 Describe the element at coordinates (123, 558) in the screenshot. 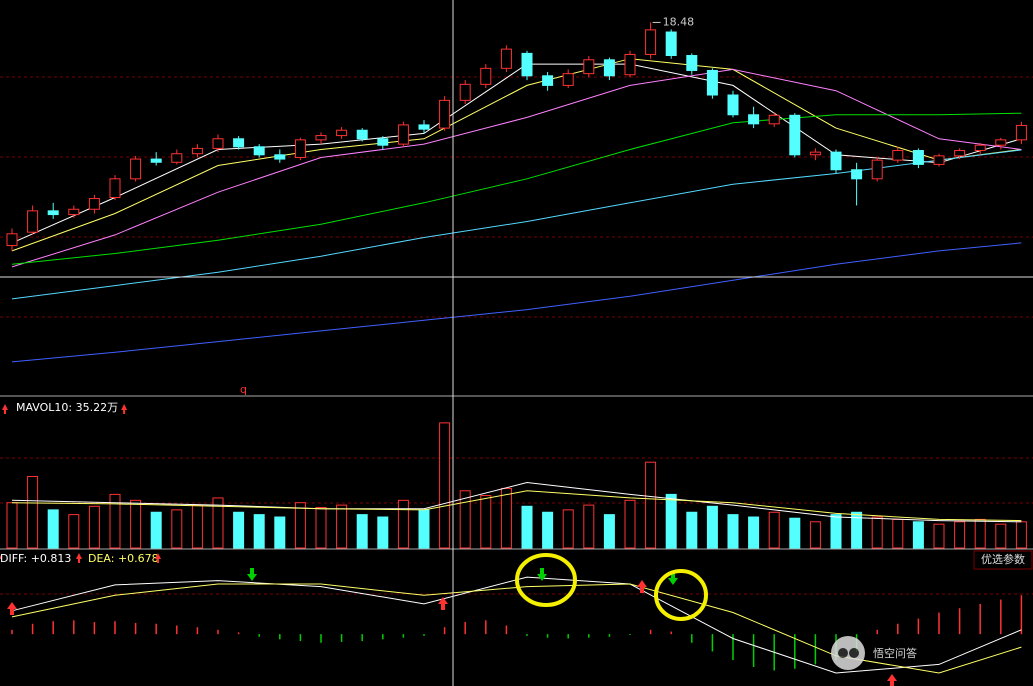

I see `dea-label: DEA: +0.678` at that location.